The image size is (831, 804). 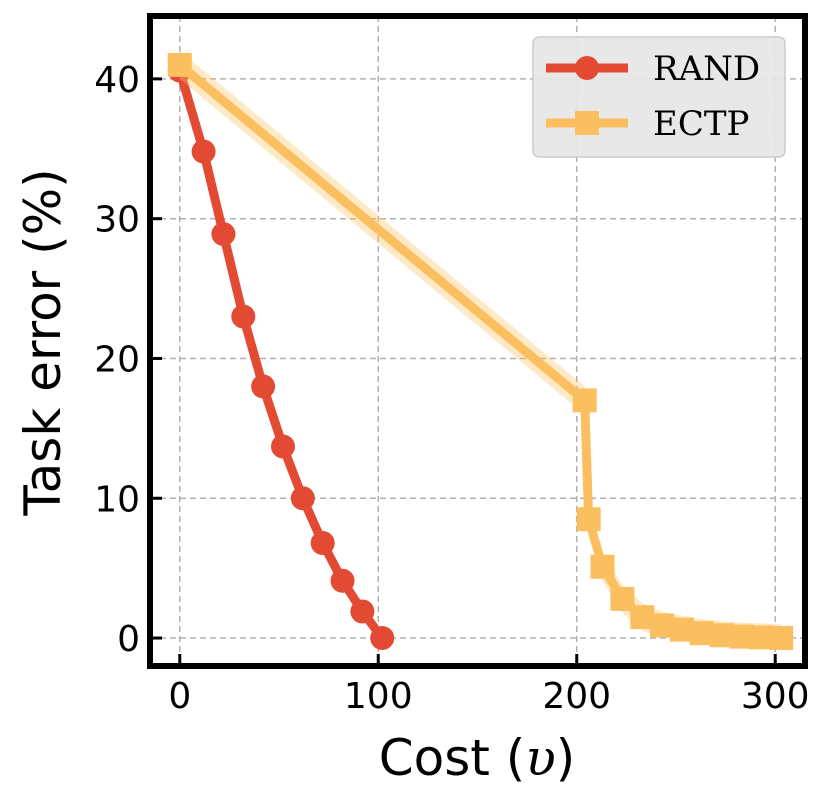 I want to click on y-tick-label: 10, so click(x=117, y=499).